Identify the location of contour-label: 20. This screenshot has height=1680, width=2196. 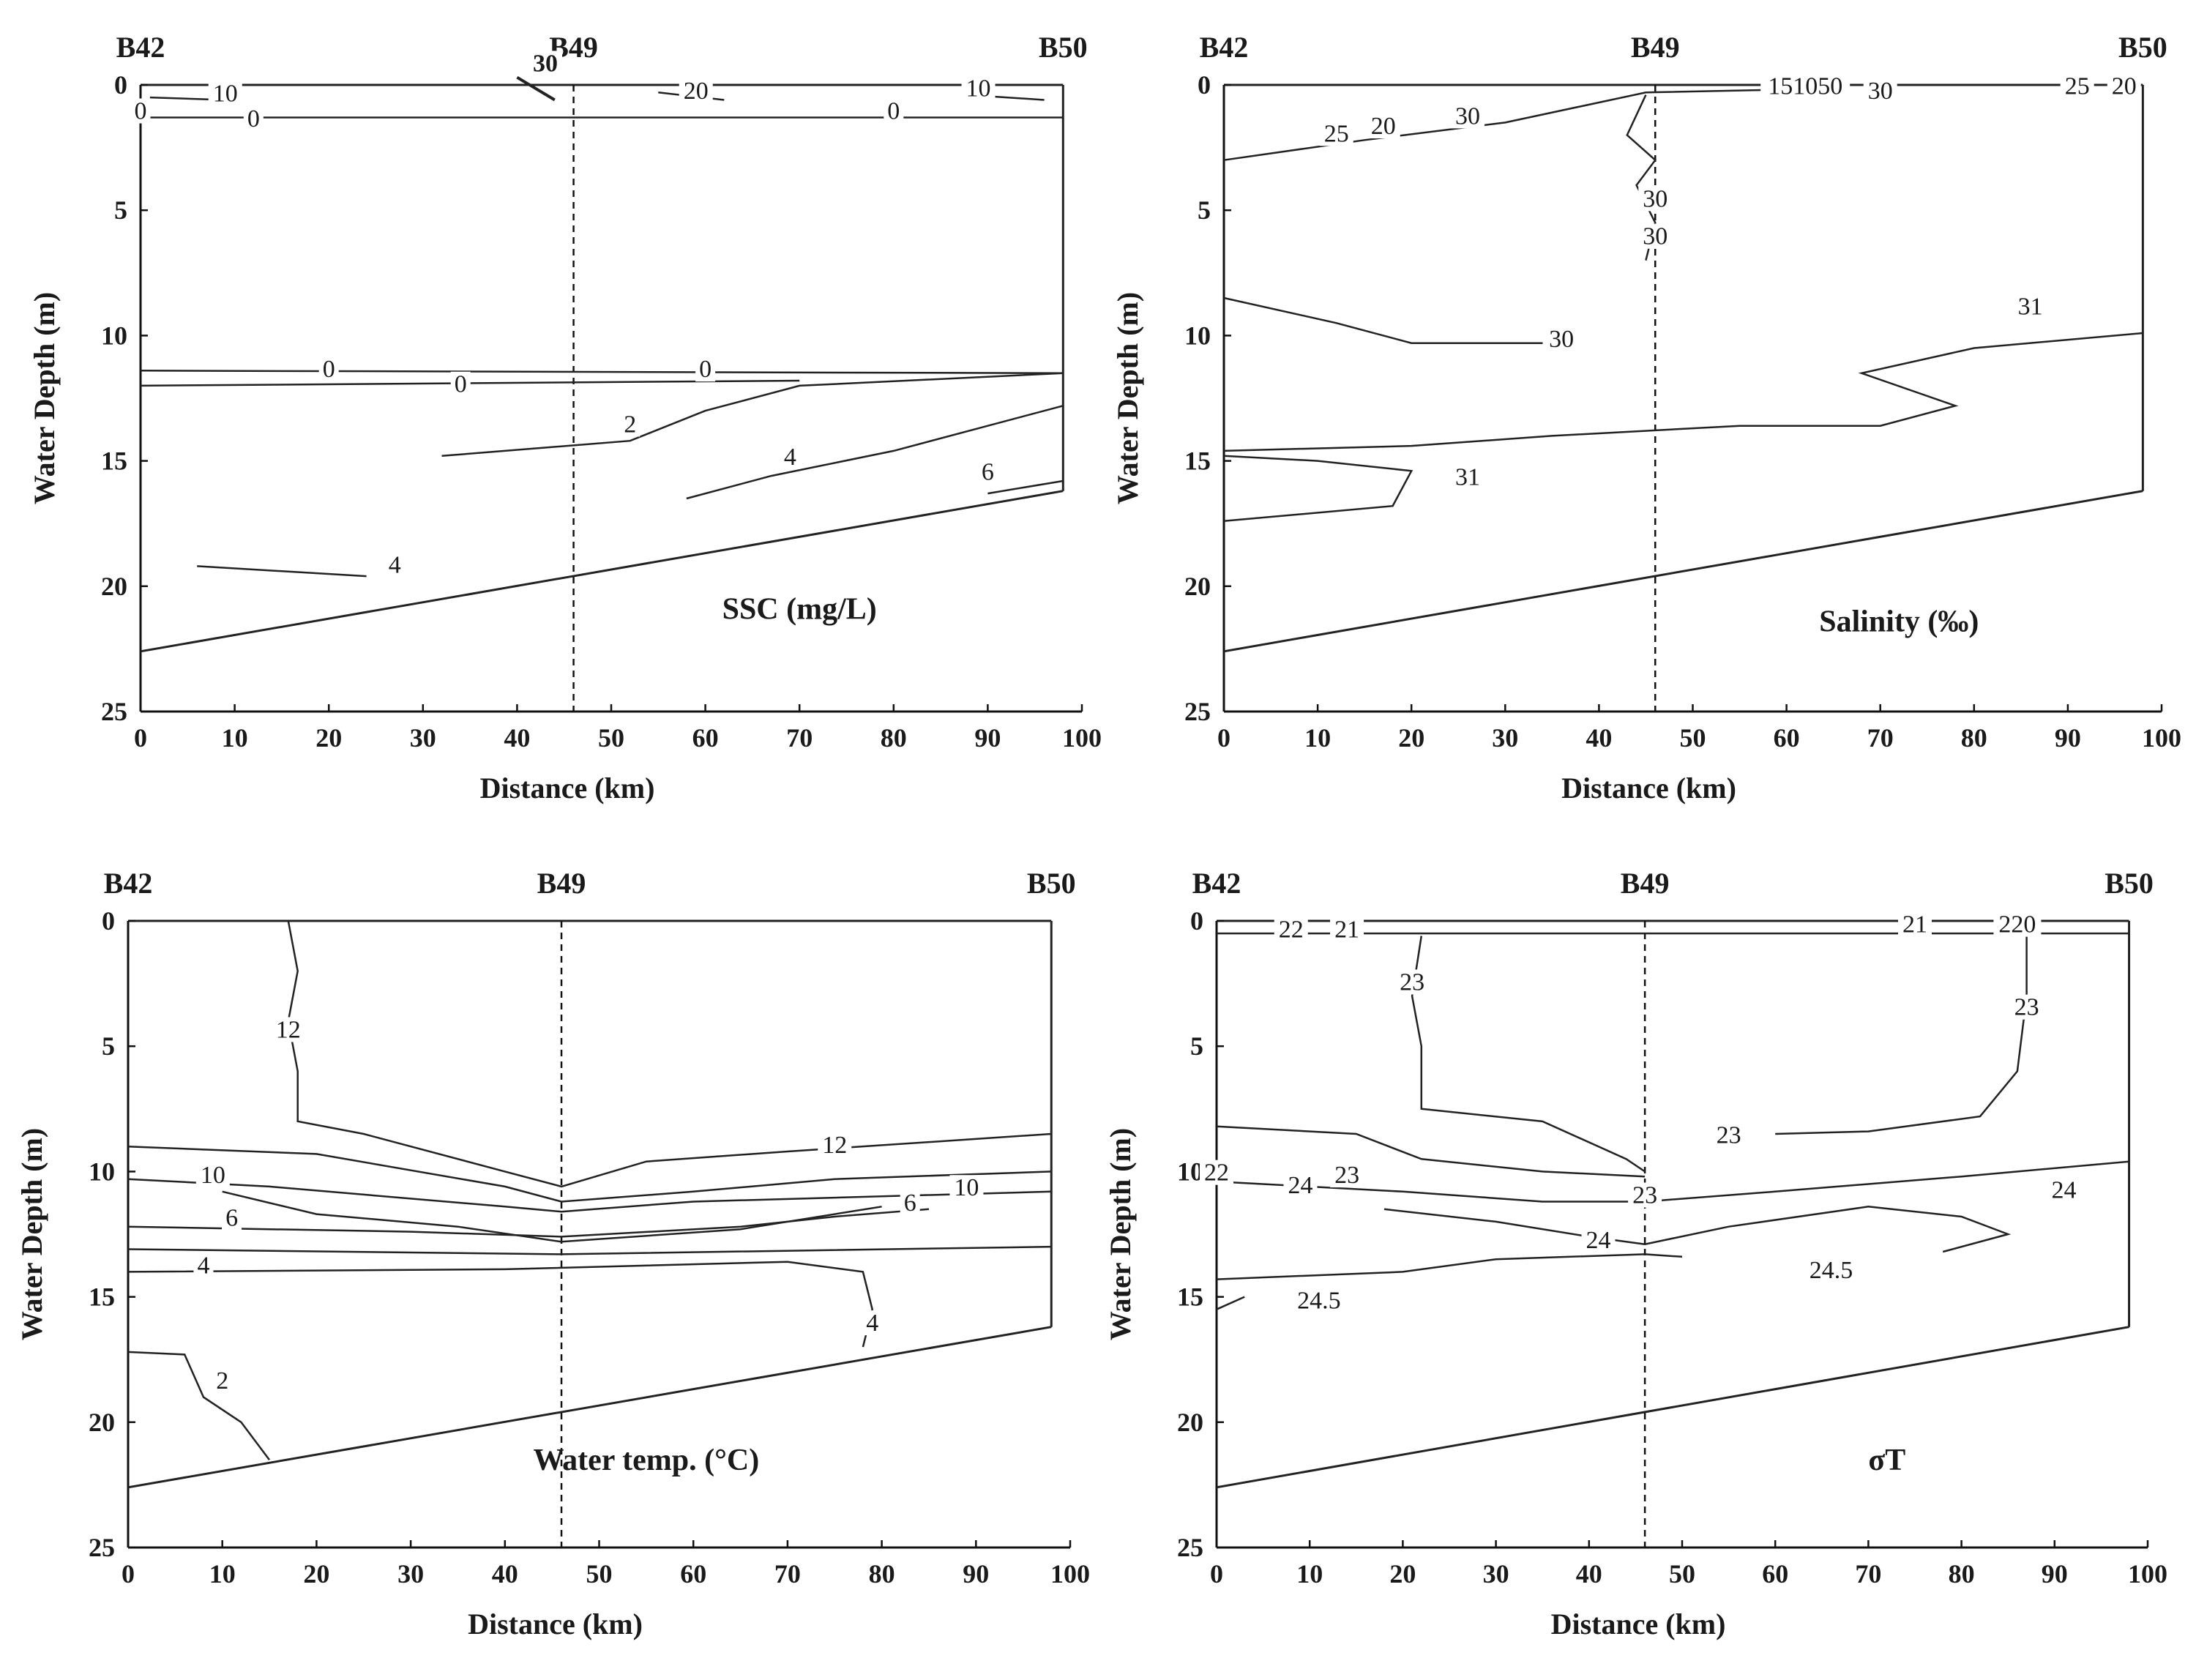
(1383, 126).